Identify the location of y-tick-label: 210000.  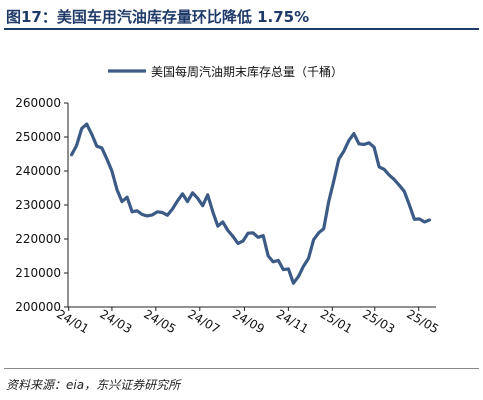
(38, 273).